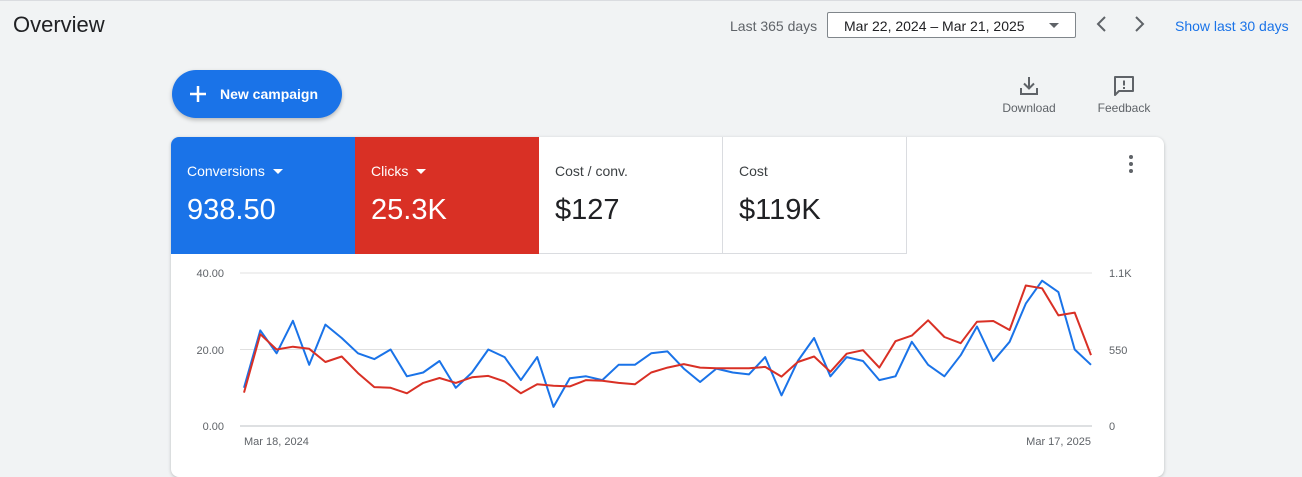  I want to click on download-button: Download, so click(1029, 95).